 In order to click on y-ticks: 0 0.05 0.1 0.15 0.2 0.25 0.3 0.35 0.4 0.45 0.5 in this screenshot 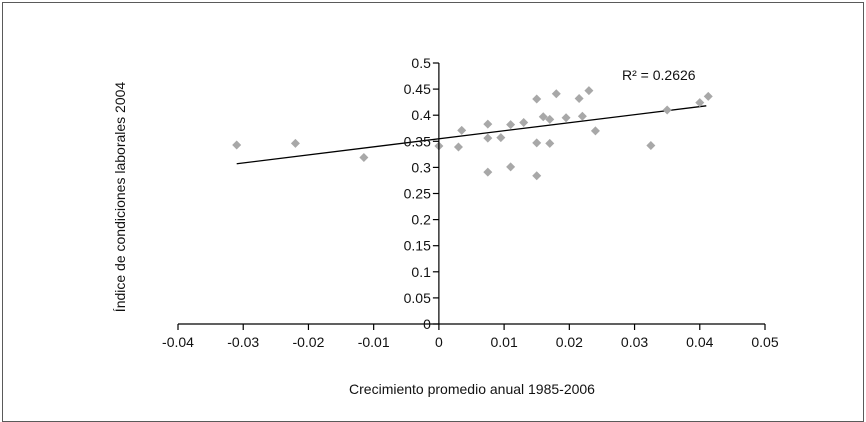, I will do `click(421, 193)`.